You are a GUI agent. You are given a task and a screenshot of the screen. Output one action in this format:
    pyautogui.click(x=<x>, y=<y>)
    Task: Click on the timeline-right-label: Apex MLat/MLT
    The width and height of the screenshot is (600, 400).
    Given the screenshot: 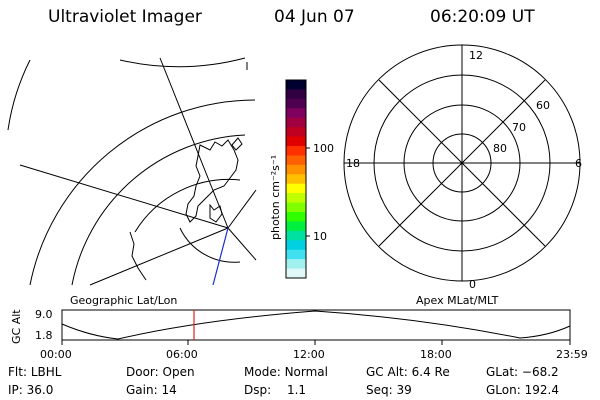 What is the action you would take?
    pyautogui.click(x=457, y=300)
    